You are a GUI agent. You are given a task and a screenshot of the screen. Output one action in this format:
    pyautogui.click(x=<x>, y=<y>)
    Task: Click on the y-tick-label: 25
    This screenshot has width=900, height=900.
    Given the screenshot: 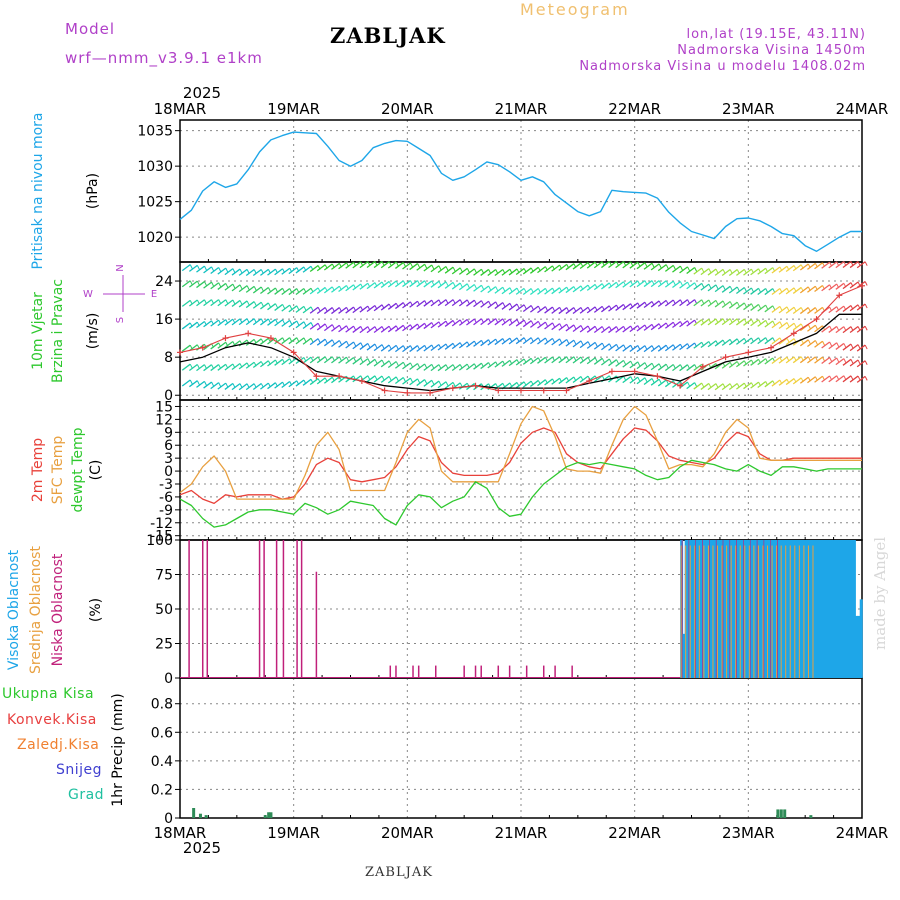 What is the action you would take?
    pyautogui.click(x=164, y=645)
    